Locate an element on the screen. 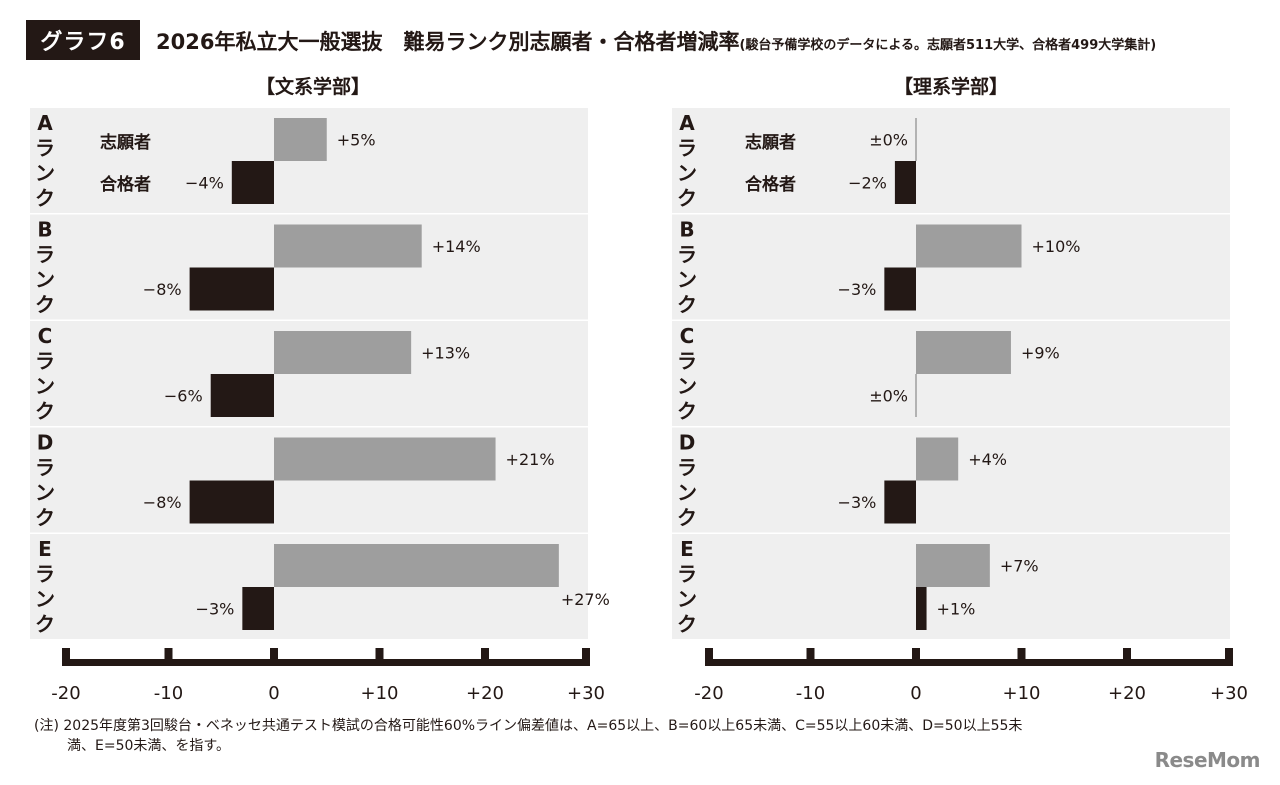  passers-value-label: +1% is located at coordinates (956, 609).